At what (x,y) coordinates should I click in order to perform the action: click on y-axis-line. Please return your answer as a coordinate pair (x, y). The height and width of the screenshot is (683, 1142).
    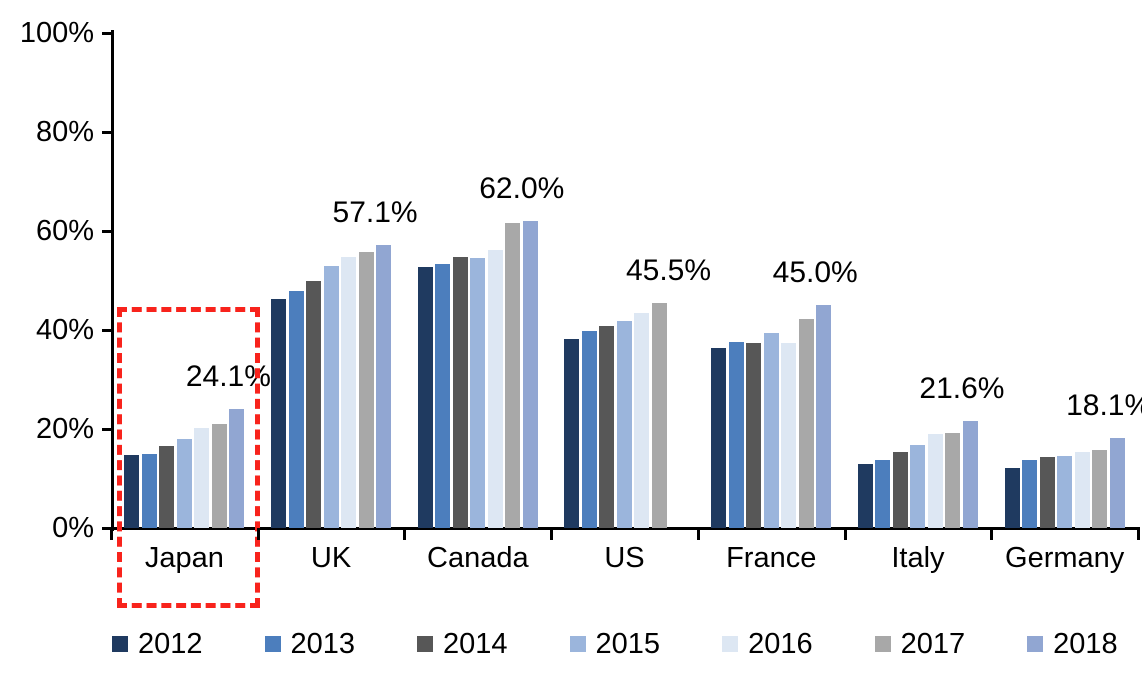
    Looking at the image, I should click on (112, 280).